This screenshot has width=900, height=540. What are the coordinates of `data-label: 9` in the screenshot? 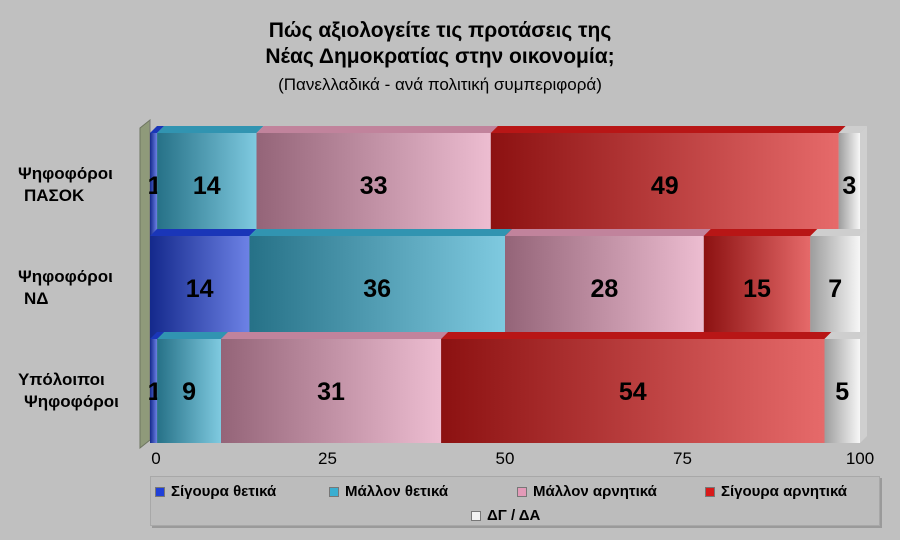 It's located at (189, 392).